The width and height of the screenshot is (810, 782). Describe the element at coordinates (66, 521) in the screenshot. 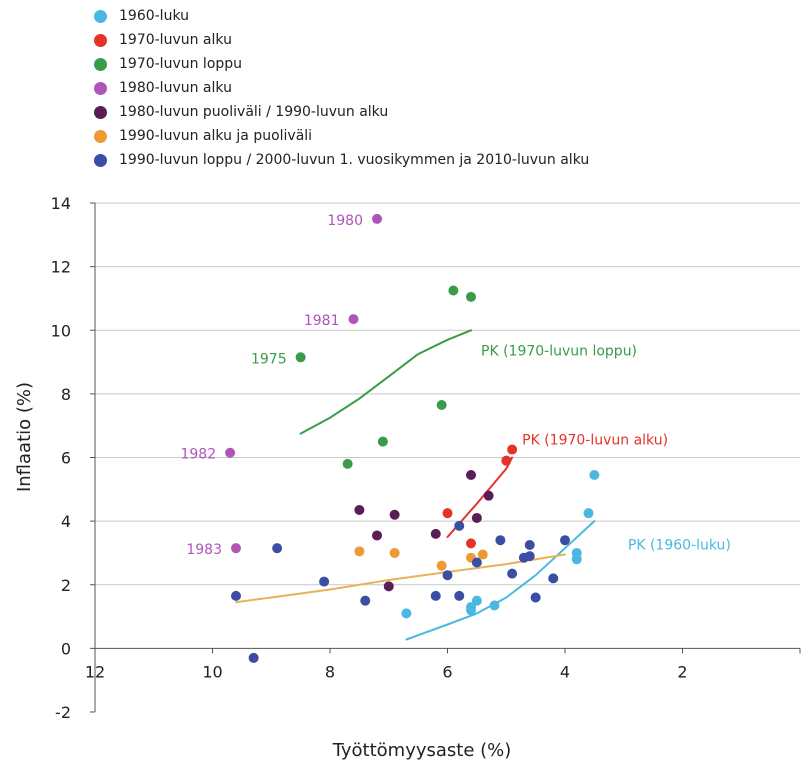

I see `y-tick-label: 4` at that location.